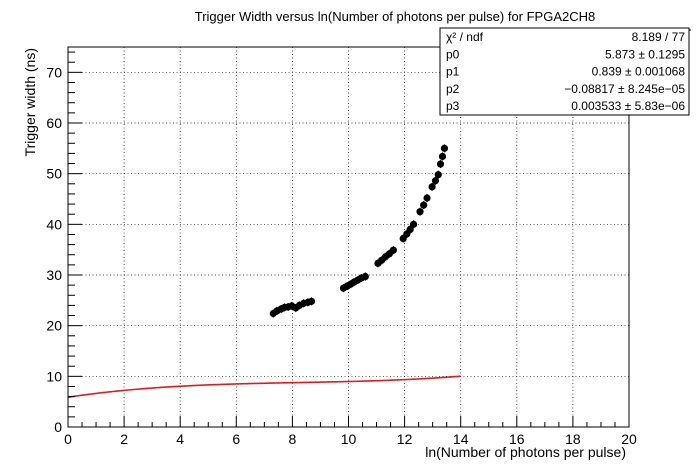 Image resolution: width=698 pixels, height=474 pixels. Describe the element at coordinates (293, 439) in the screenshot. I see `x-tick-label: 8` at that location.